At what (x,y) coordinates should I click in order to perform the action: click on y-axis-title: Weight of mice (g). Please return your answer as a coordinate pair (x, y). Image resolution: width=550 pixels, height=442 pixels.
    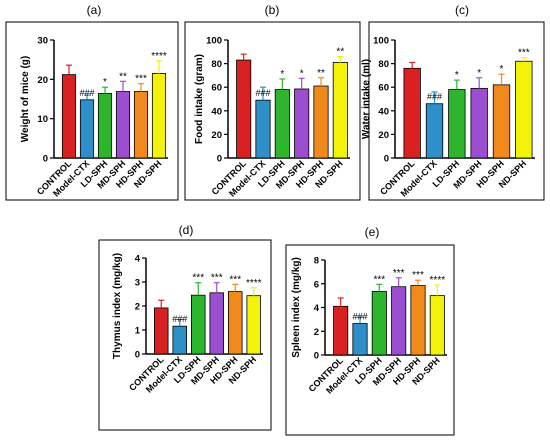
    Looking at the image, I should click on (25, 99).